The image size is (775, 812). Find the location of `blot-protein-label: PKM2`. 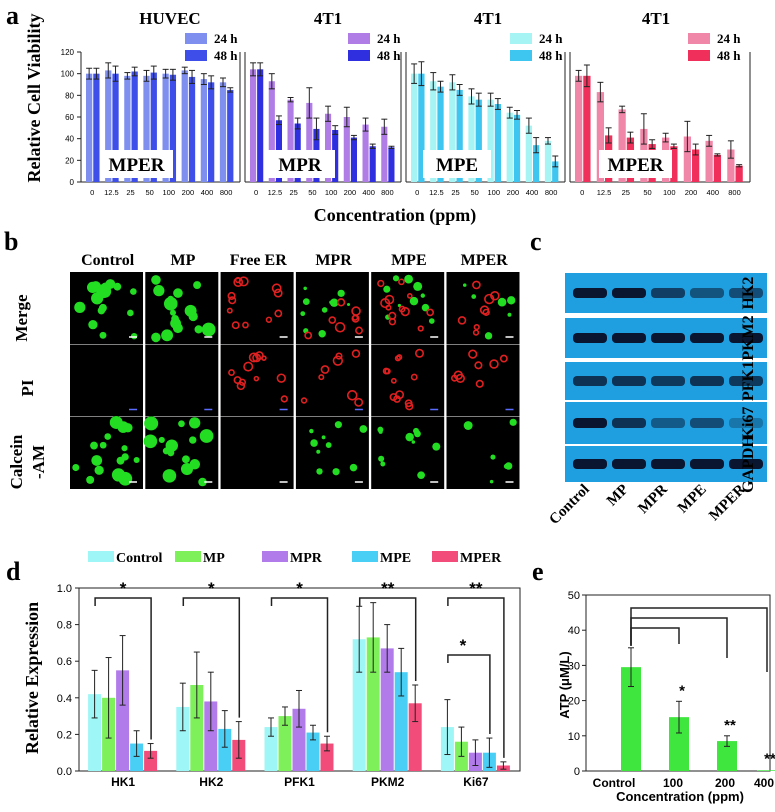

blot-protein-label: PKM2 is located at coordinates (748, 337).